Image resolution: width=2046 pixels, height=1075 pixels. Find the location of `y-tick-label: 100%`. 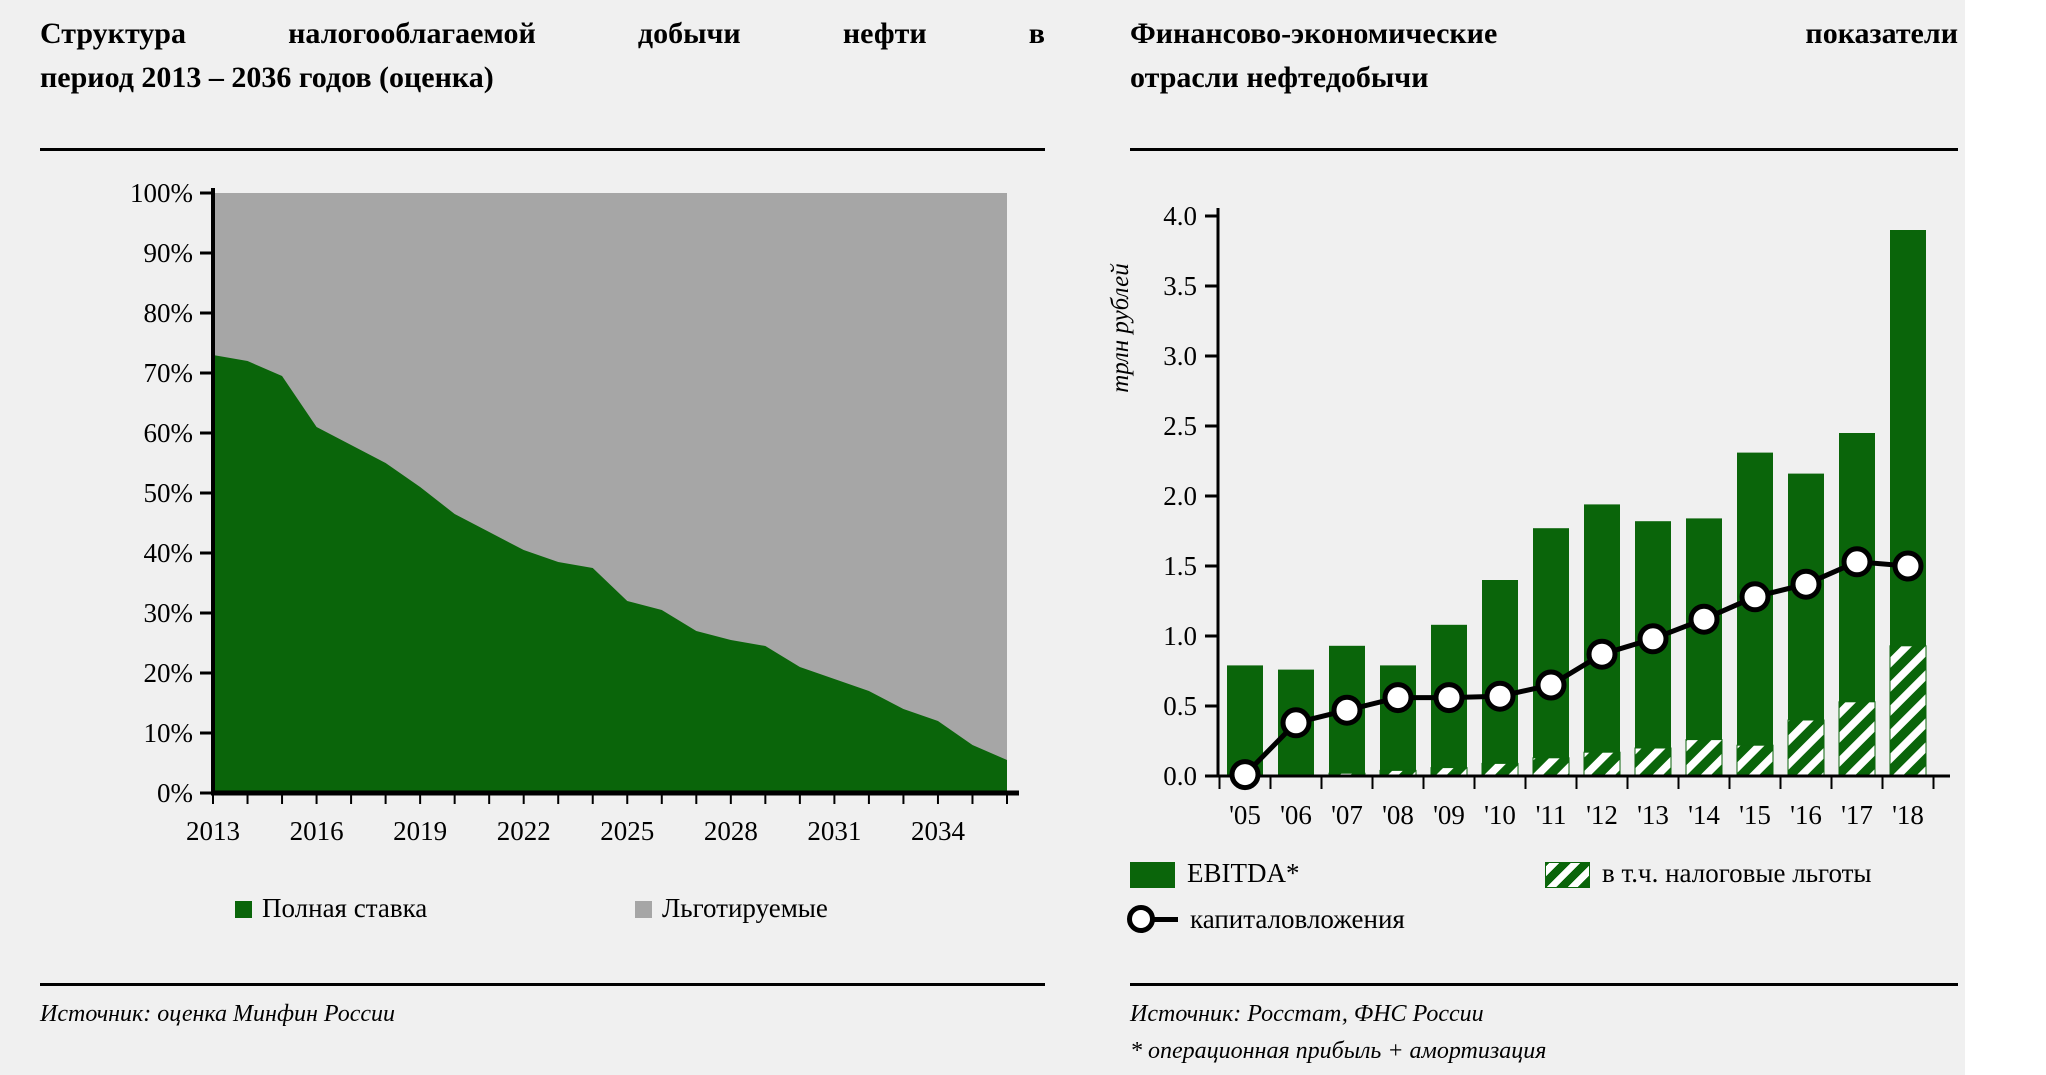

y-tick-label: 100% is located at coordinates (161, 193).